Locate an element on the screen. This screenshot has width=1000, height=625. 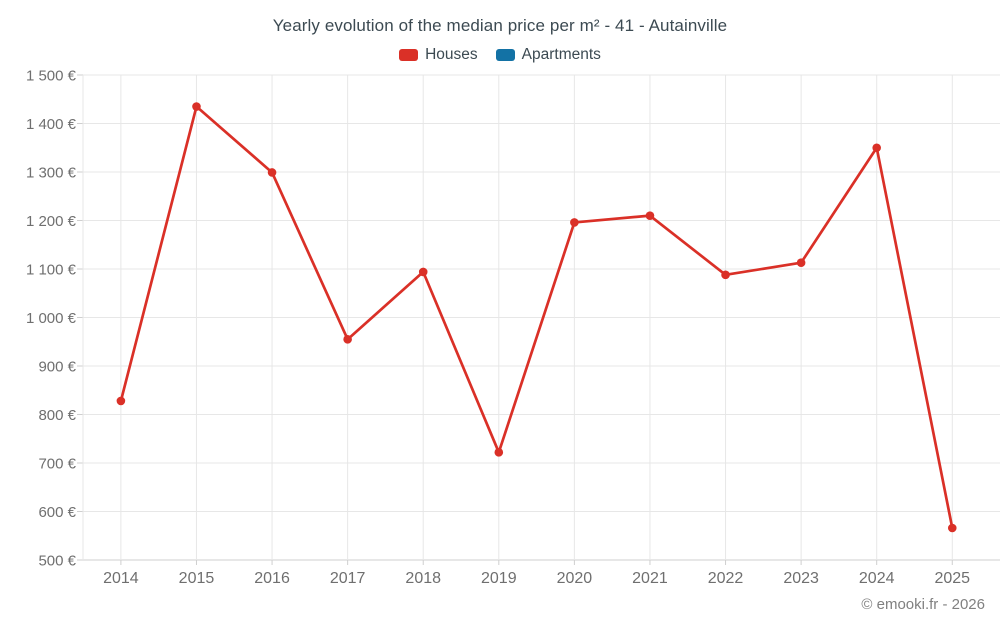
y-axis-label: 1 300 € is located at coordinates (51, 173).